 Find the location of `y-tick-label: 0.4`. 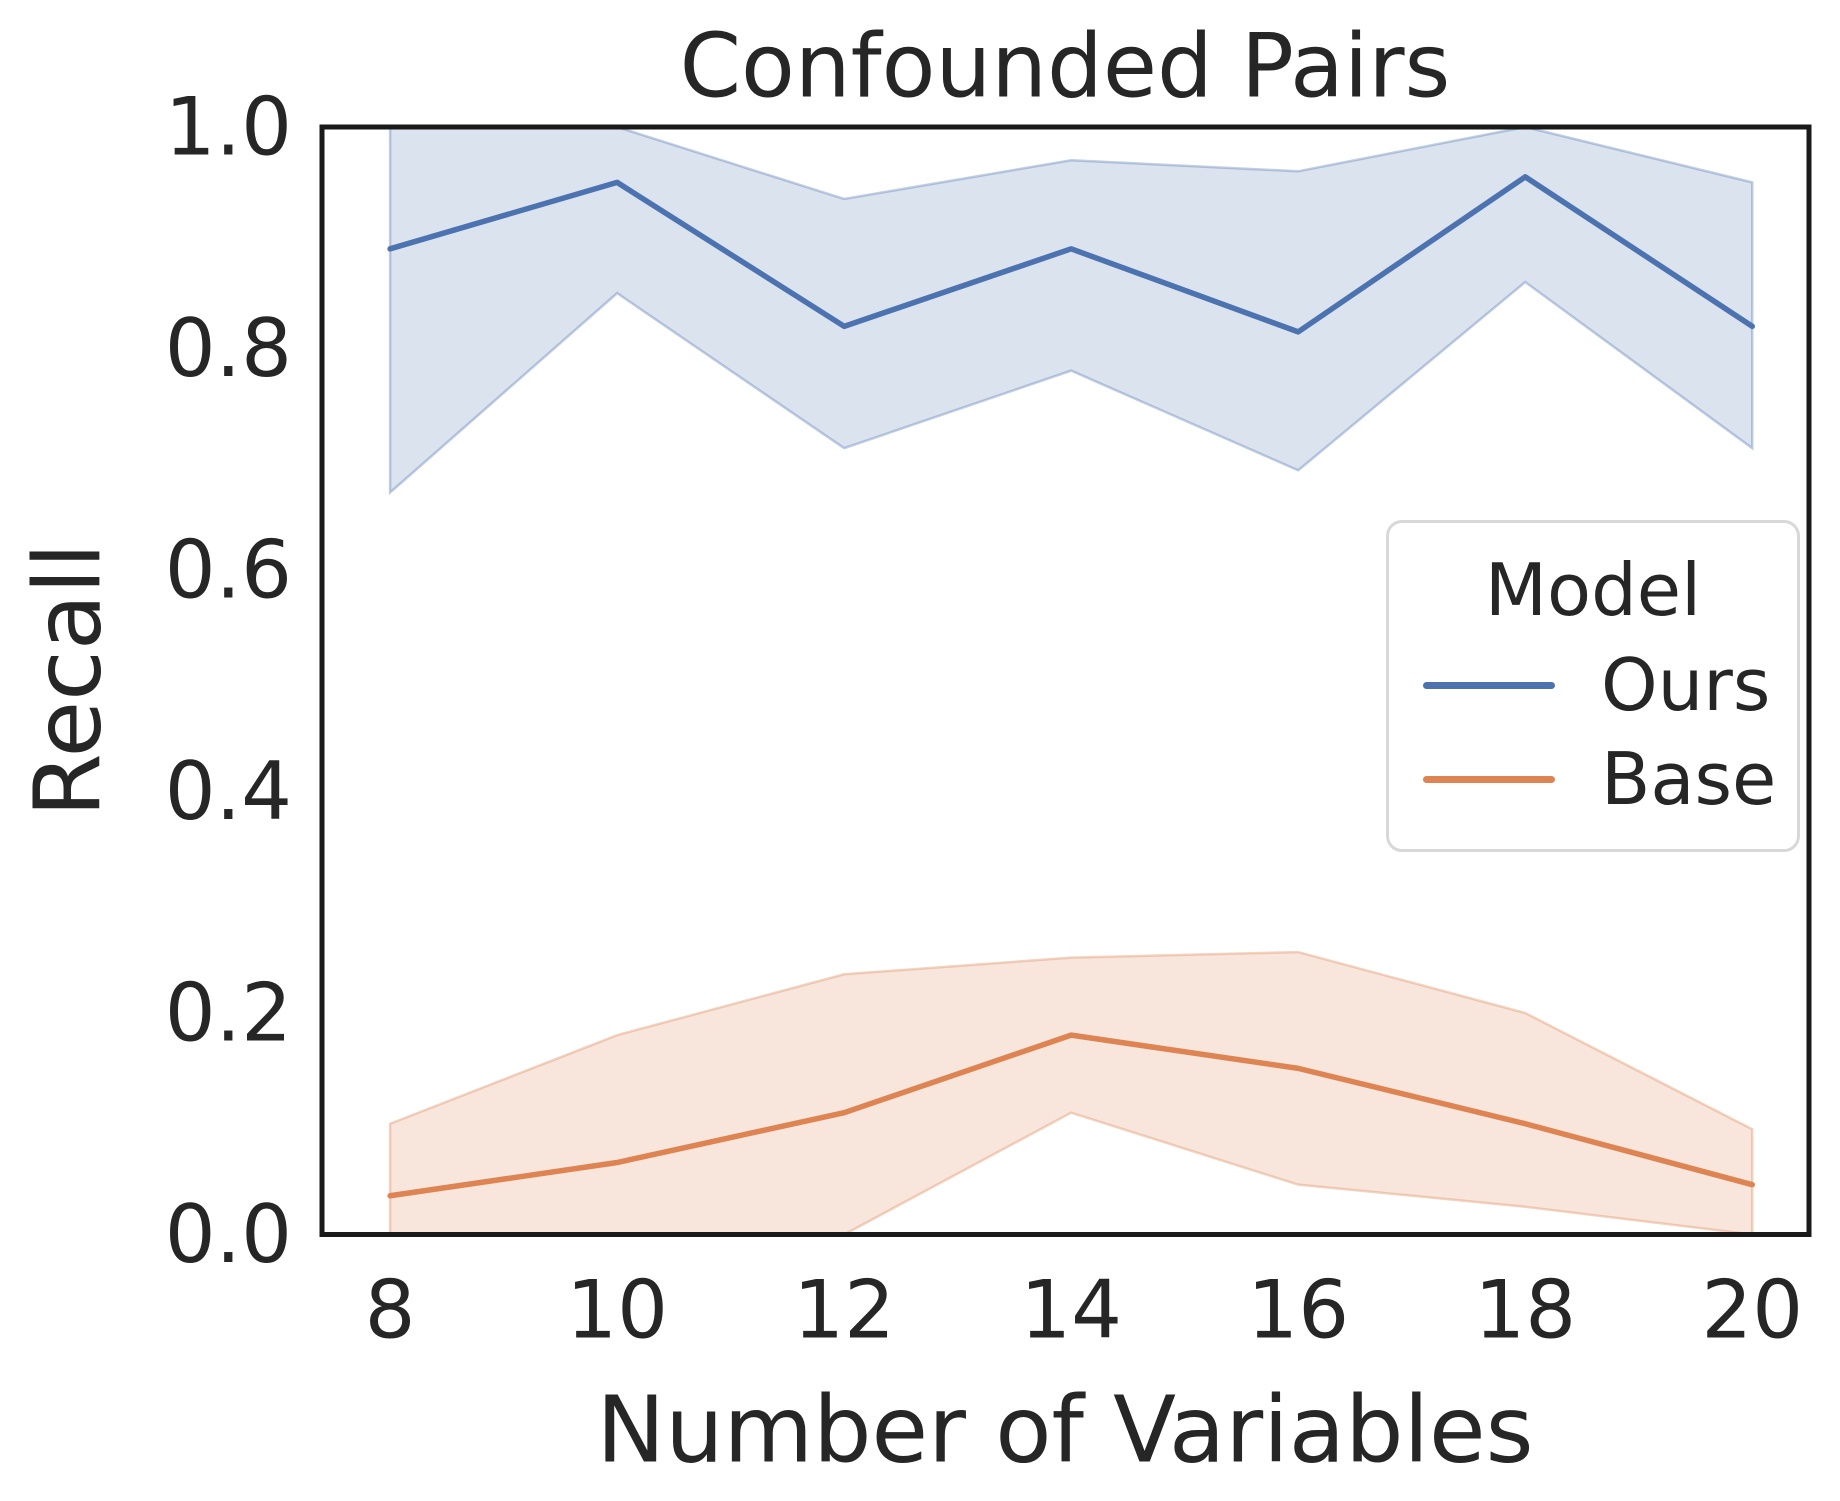

y-tick-label: 0.4 is located at coordinates (228, 791).